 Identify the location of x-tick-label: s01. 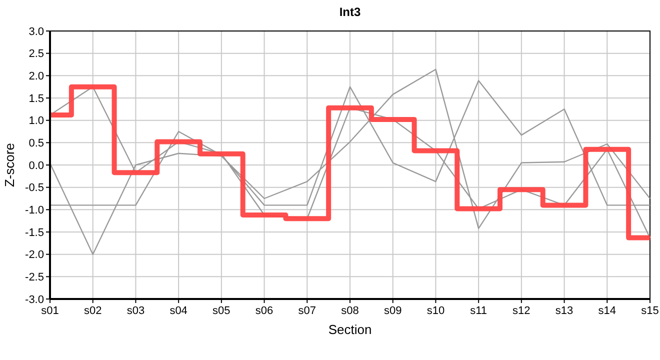
(50, 311).